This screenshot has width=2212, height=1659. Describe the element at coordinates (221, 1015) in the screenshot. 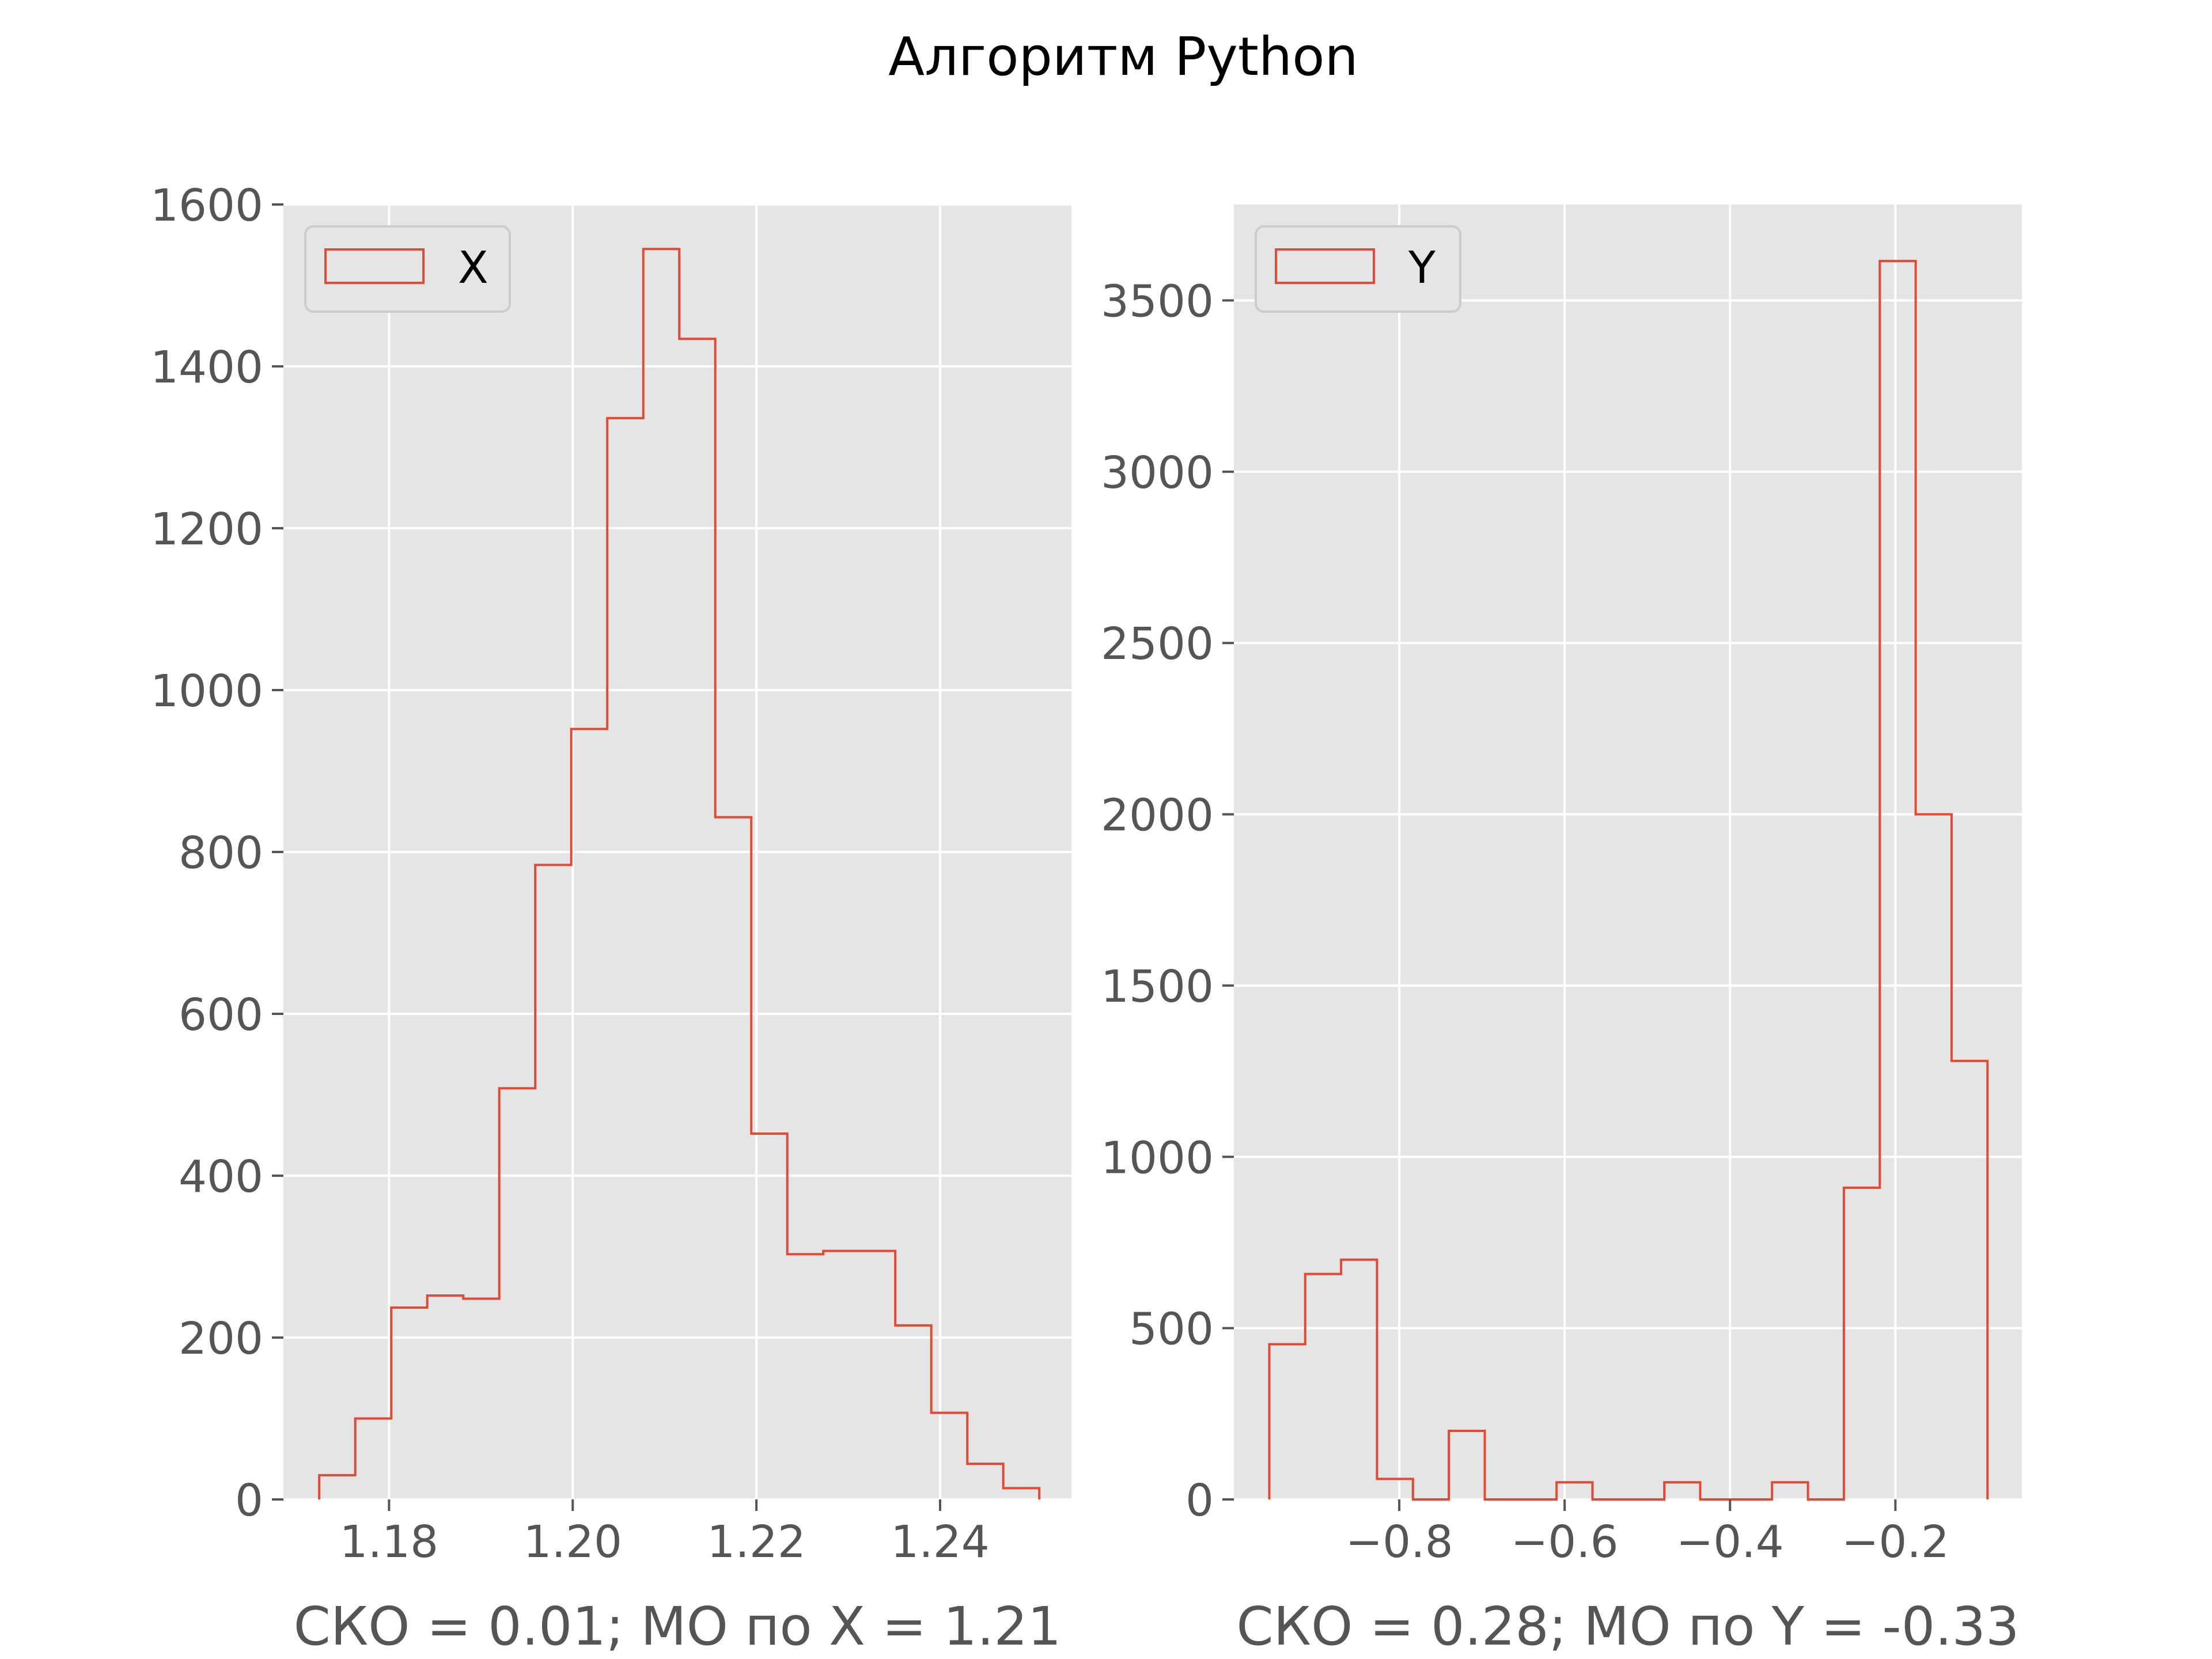

I see `y-tick-label: 600` at that location.